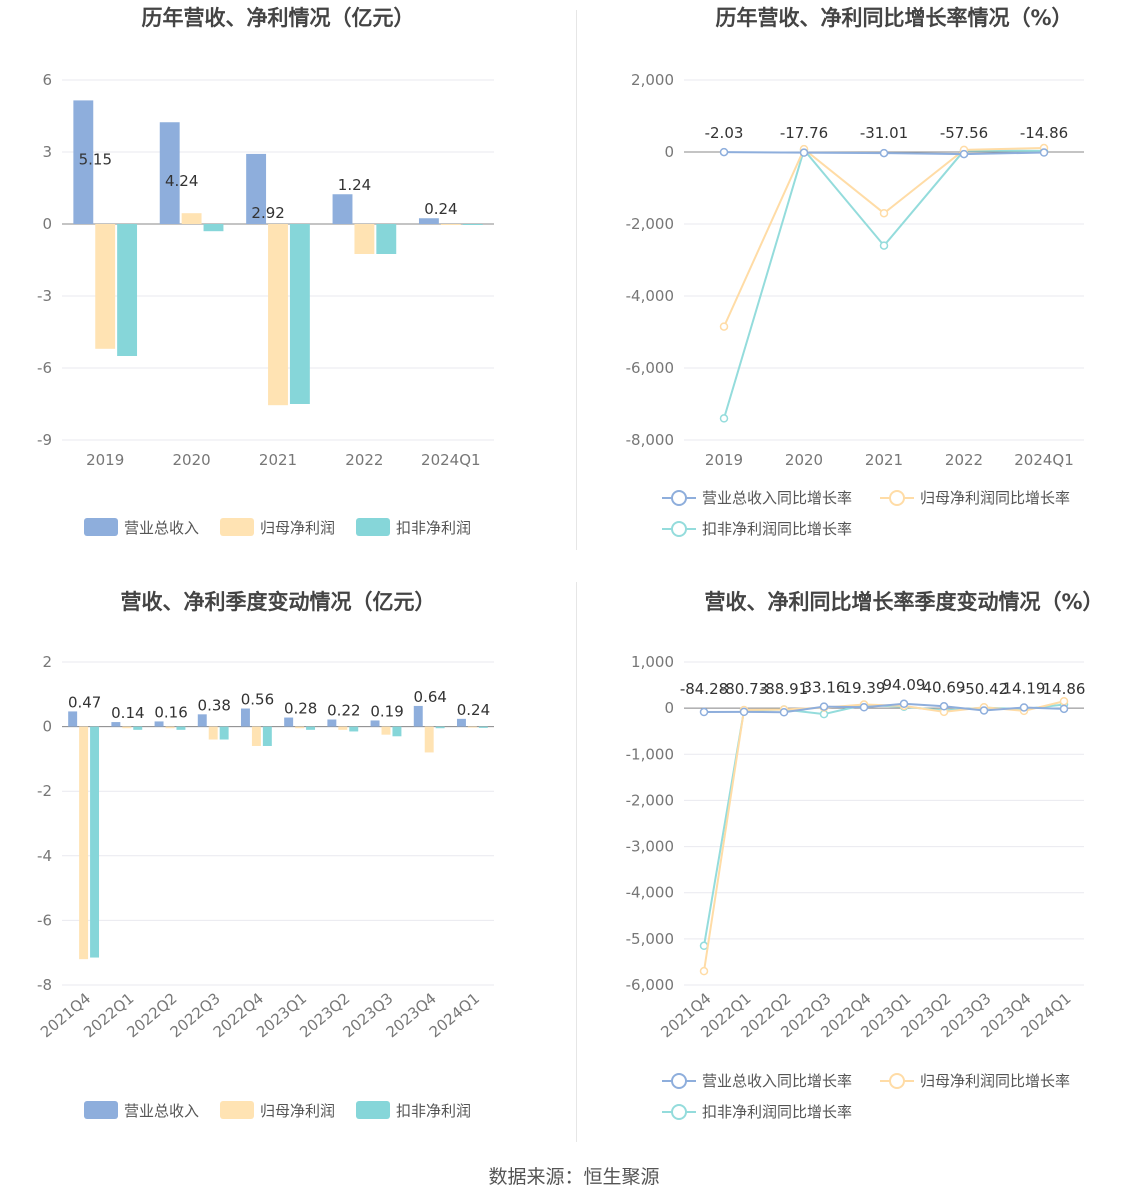 This screenshot has width=1148, height=1202. What do you see at coordinates (1044, 460) in the screenshot?
I see `x-tick-label: 2024Q1` at bounding box center [1044, 460].